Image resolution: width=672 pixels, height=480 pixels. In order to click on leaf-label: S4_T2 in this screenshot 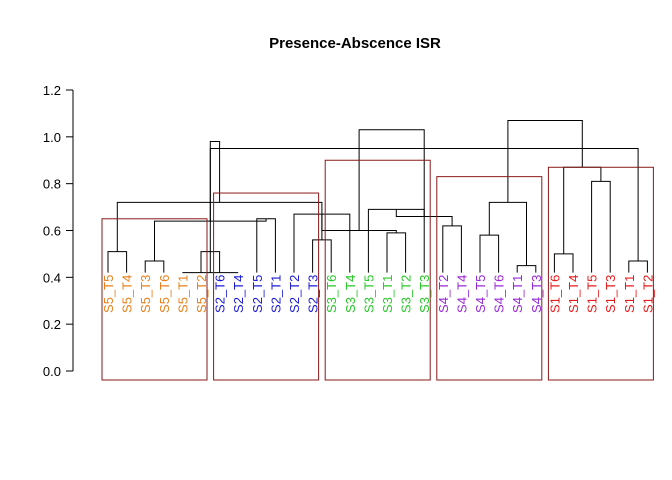, I will do `click(443, 294)`.